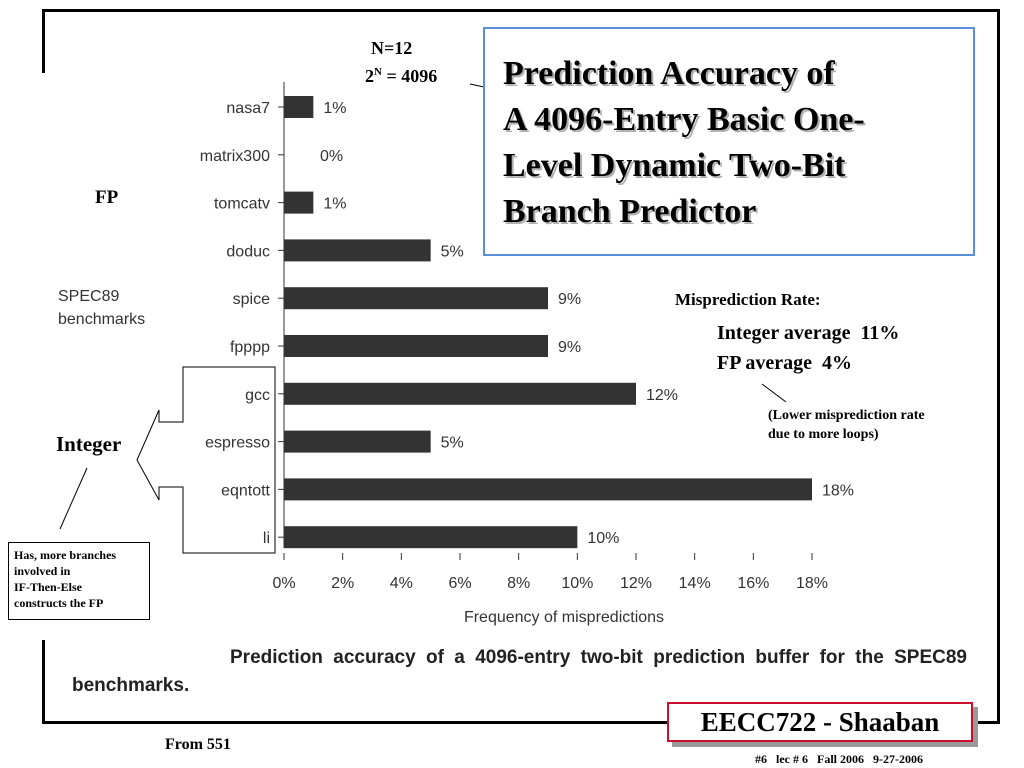  I want to click on slide-frame-bottom, so click(521, 722).